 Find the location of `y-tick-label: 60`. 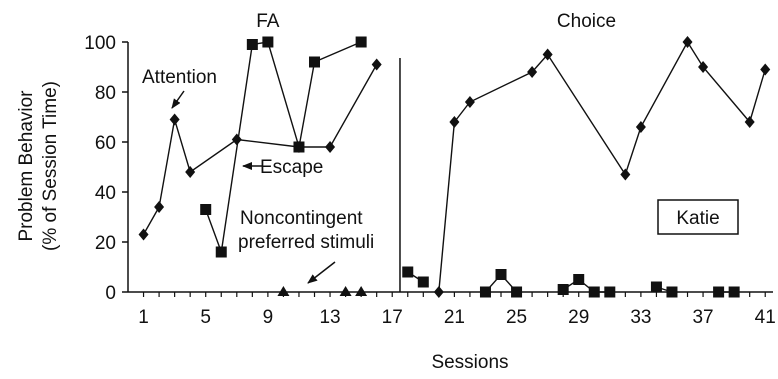

y-tick-label: 60 is located at coordinates (105, 143).